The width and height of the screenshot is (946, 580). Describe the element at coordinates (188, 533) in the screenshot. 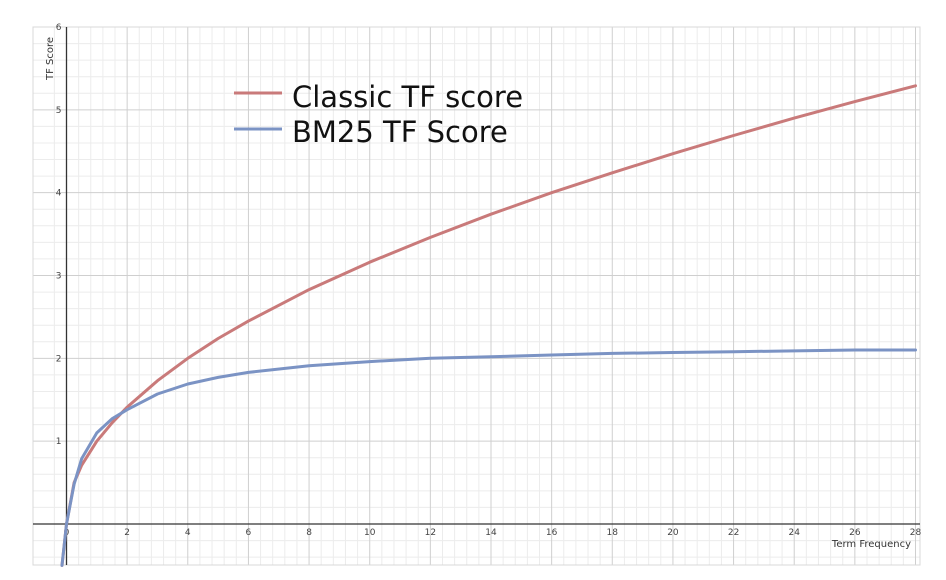

I see `x-tick-label: 4` at that location.